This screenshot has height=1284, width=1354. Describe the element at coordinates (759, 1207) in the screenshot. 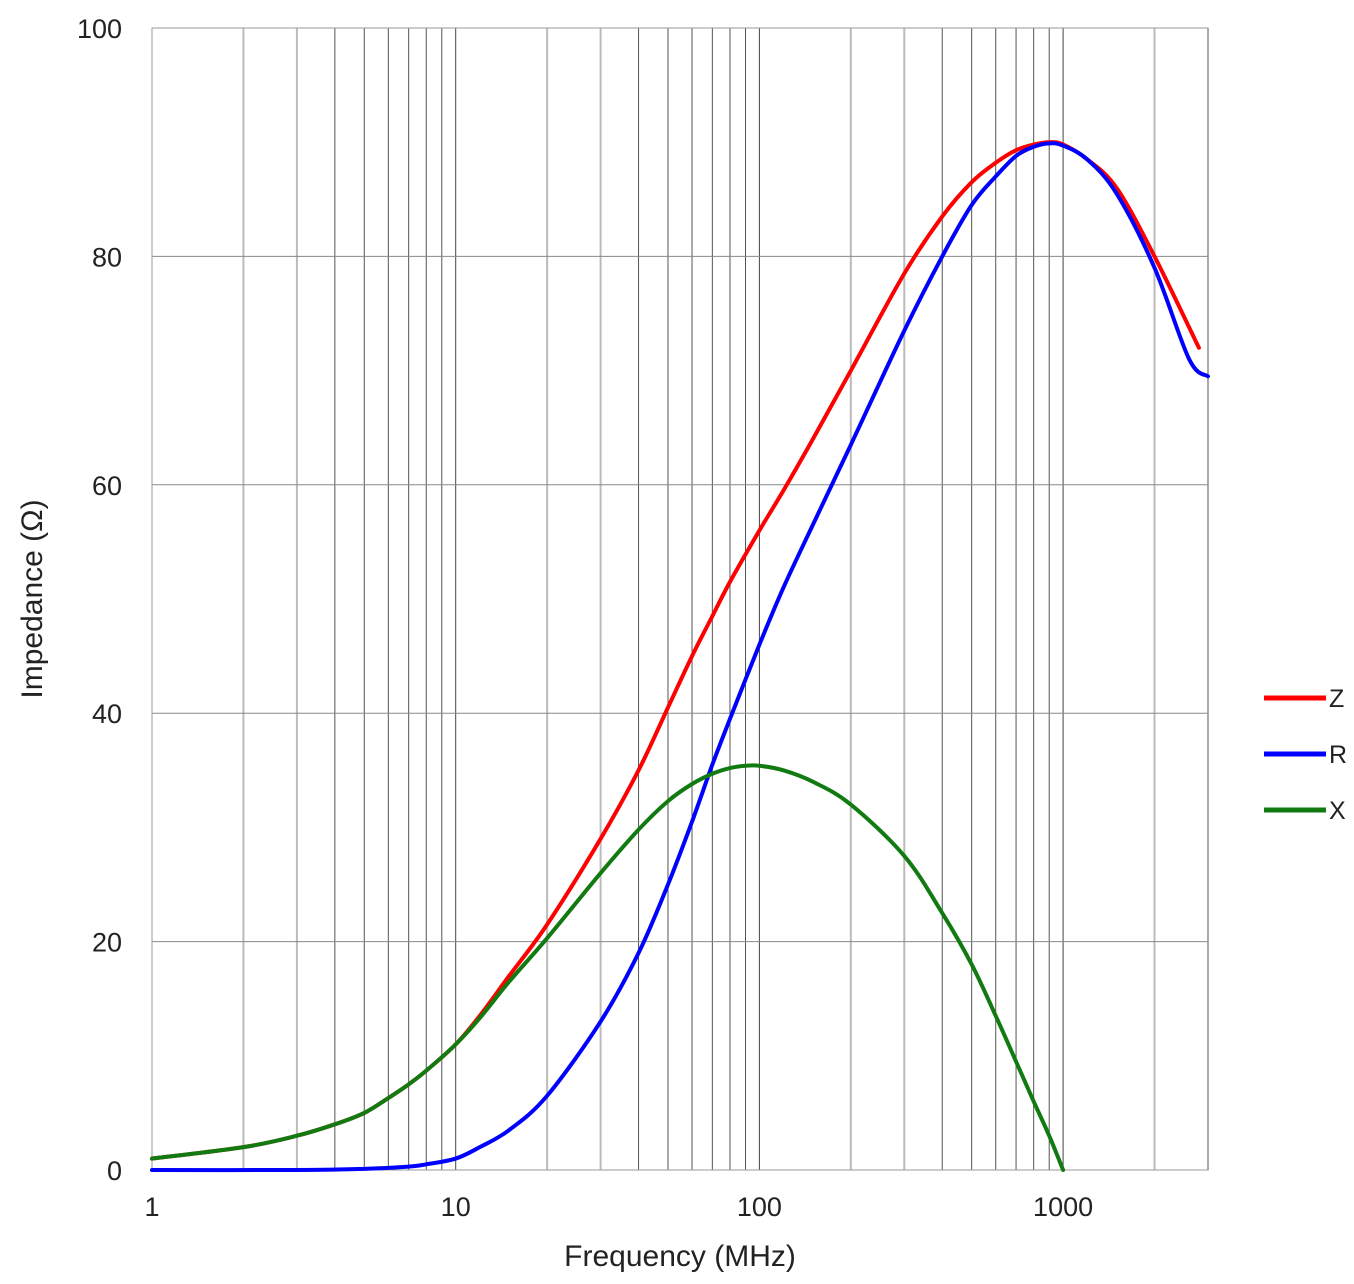

I see `x-tick-label: 100` at that location.